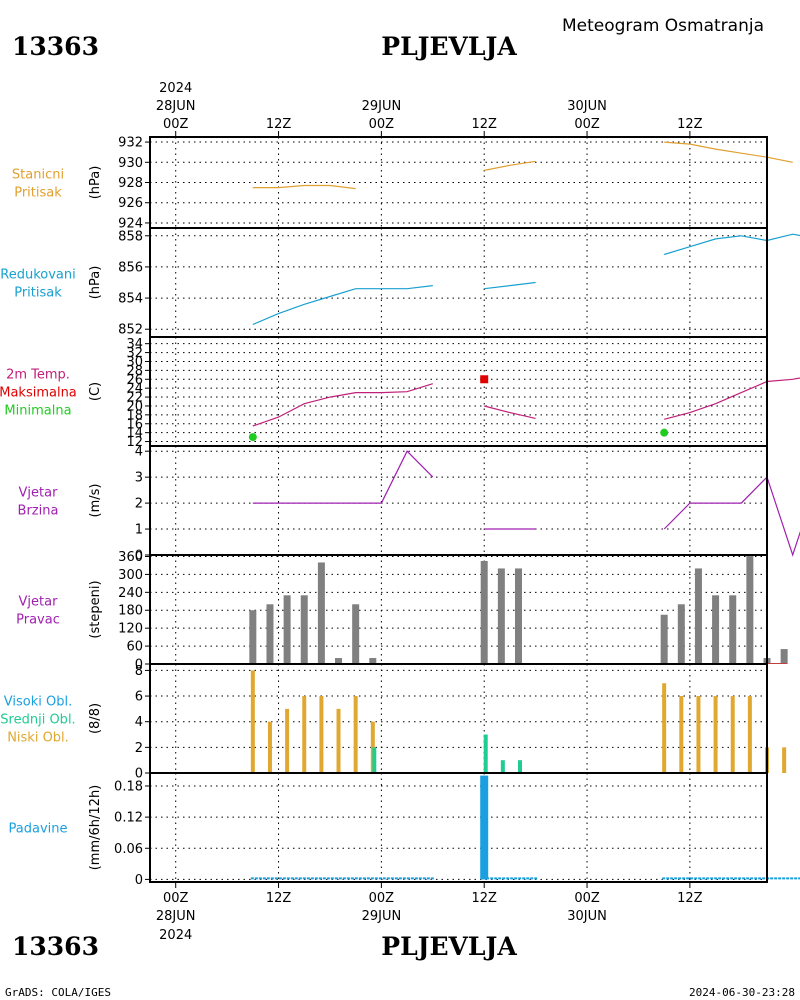 The height and width of the screenshot is (1000, 800). What do you see at coordinates (128, 786) in the screenshot?
I see `tick-label-y: 0.18` at bounding box center [128, 786].